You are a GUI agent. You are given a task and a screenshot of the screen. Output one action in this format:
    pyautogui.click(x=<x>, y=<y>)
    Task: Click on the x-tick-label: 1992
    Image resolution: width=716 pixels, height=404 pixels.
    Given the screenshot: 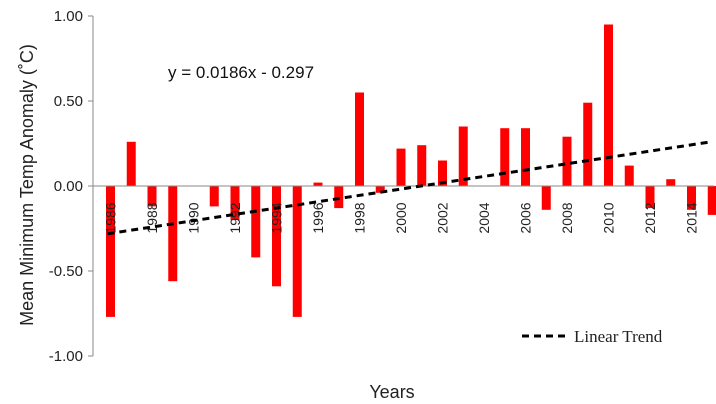 What is the action you would take?
    pyautogui.click(x=235, y=217)
    